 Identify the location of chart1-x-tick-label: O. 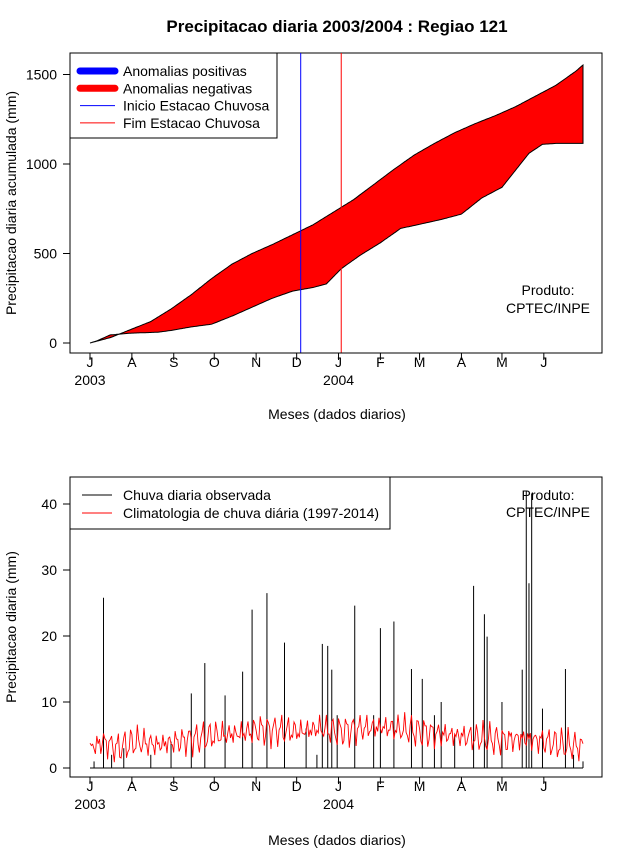
(214, 362).